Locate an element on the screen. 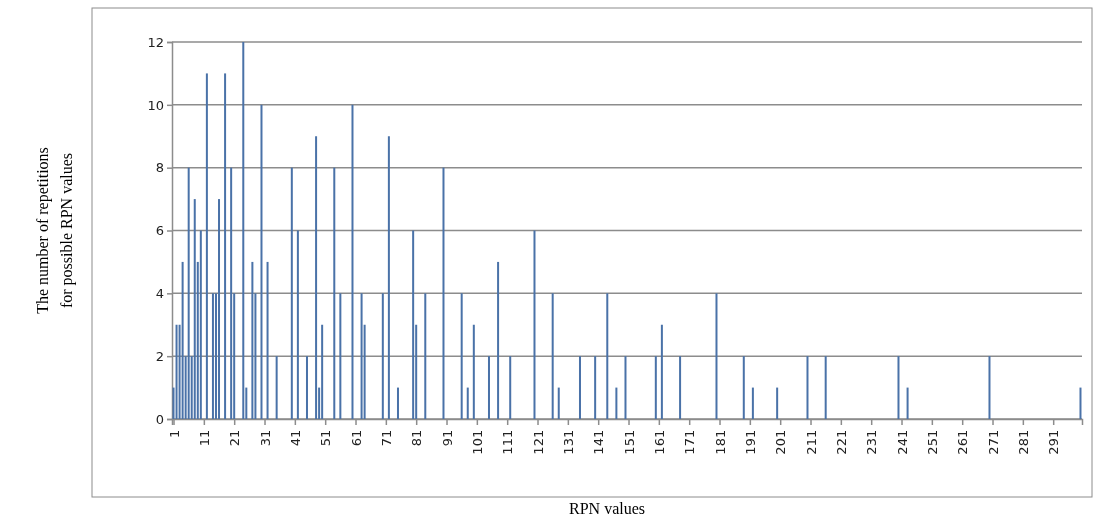 This screenshot has width=1094, height=523. y-tick-label: 4 is located at coordinates (159, 293).